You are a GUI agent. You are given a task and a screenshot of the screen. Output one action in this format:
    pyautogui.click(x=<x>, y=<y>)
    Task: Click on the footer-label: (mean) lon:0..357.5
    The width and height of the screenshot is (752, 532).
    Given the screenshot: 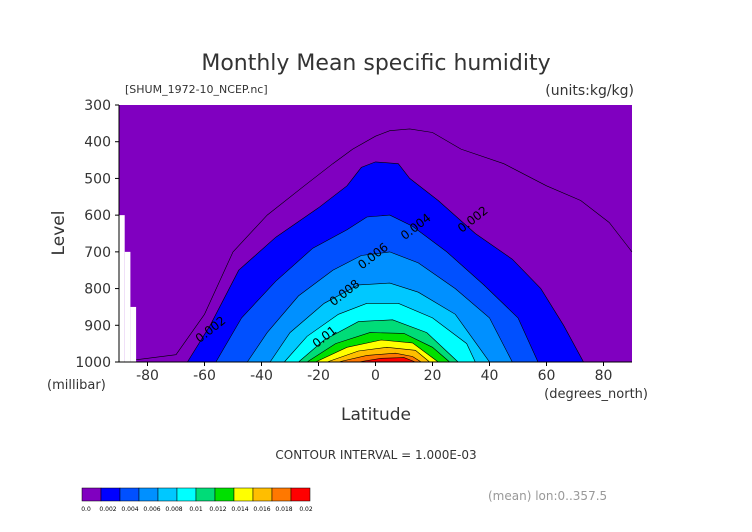 What is the action you would take?
    pyautogui.click(x=547, y=496)
    